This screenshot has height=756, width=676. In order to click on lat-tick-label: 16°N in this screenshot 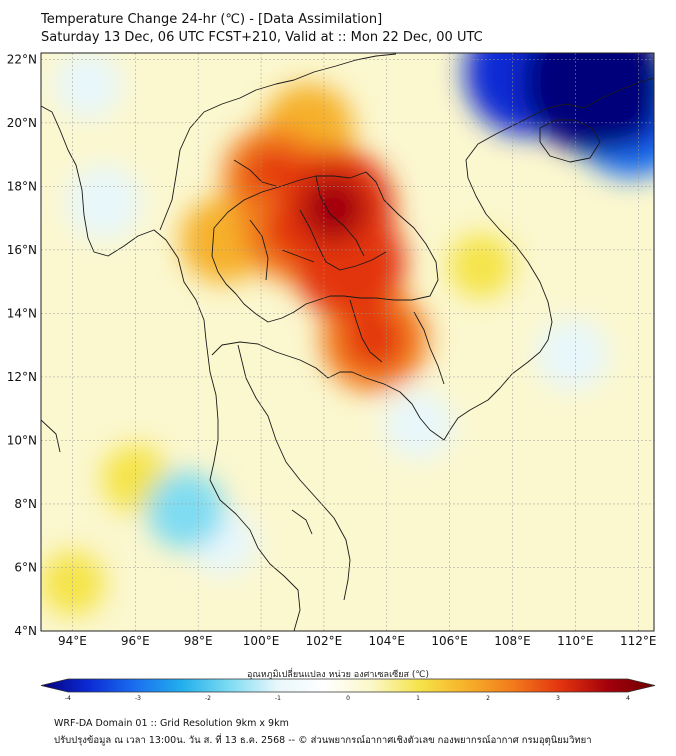, I will do `click(22, 250)`.